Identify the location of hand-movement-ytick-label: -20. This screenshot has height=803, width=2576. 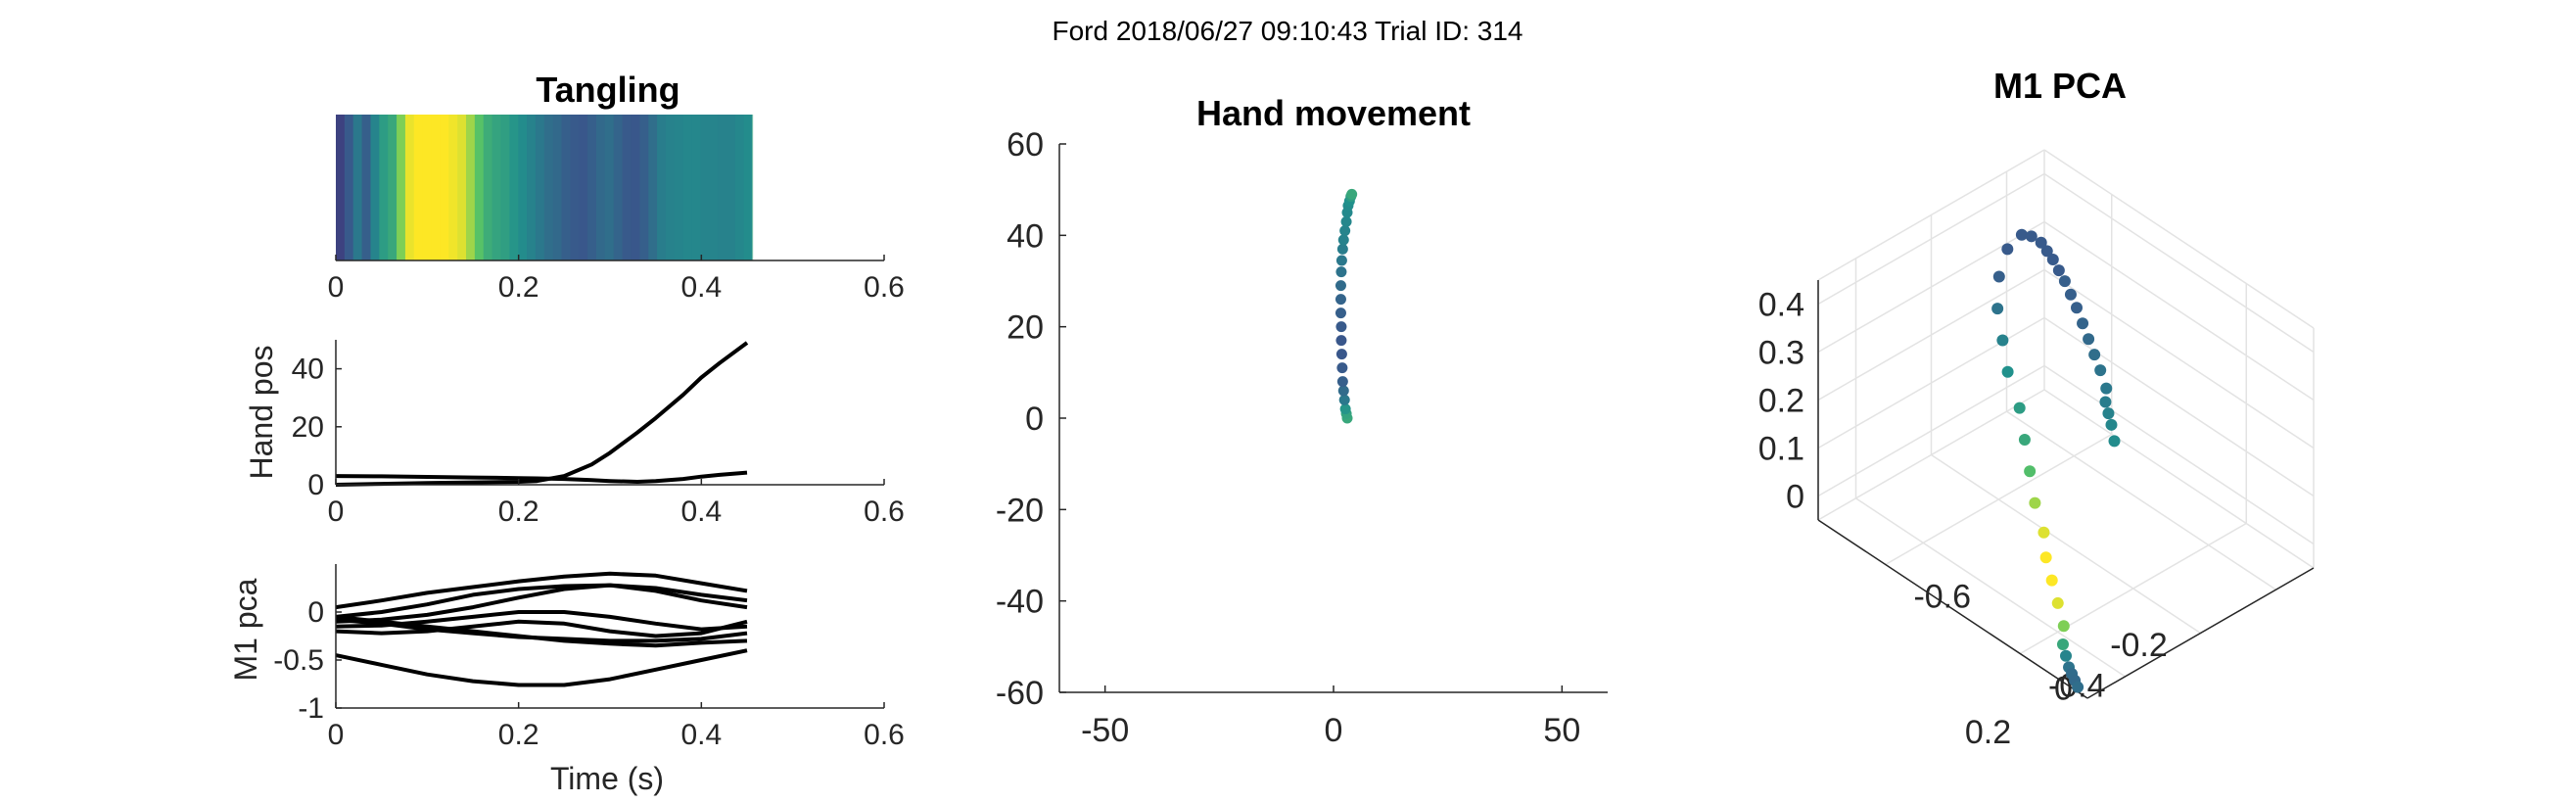
(1020, 510).